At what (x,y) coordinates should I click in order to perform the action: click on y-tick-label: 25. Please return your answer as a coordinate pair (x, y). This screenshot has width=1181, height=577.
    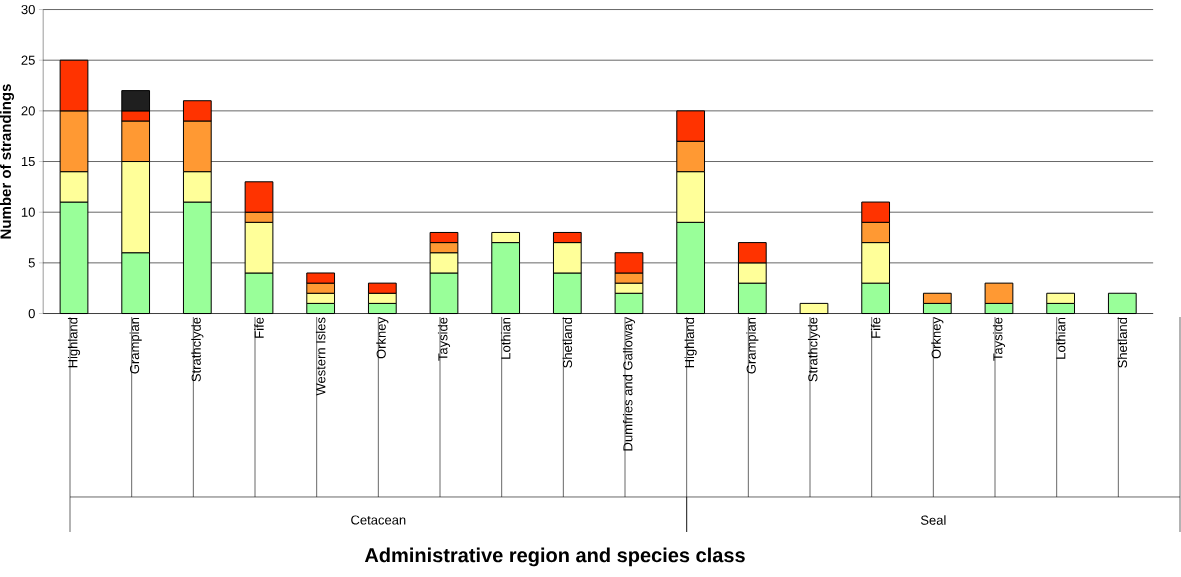
    Looking at the image, I should click on (28, 60).